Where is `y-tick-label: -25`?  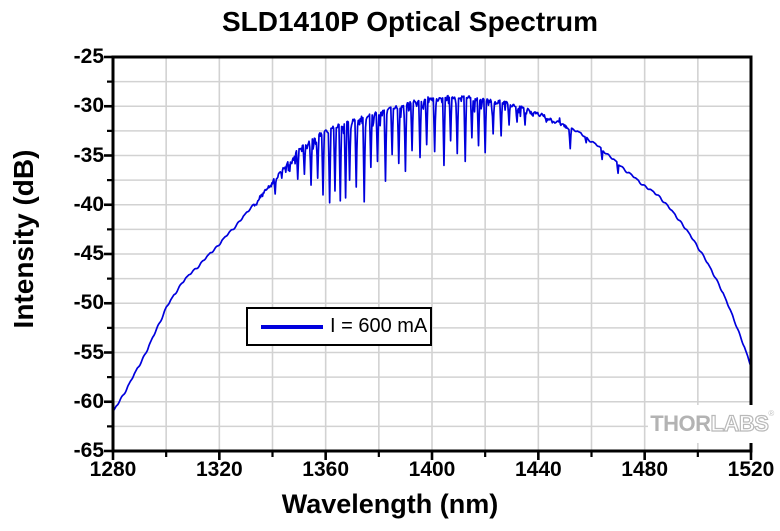
y-tick-label: -25 is located at coordinates (88, 56).